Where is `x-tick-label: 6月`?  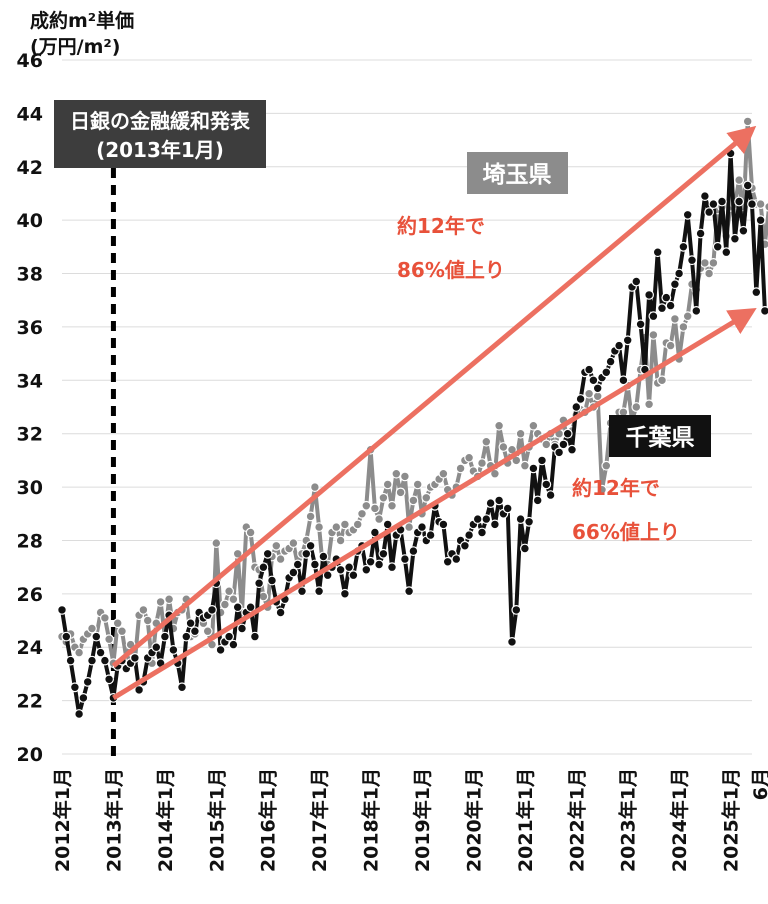
x-tick-label: 6月 is located at coordinates (759, 784).